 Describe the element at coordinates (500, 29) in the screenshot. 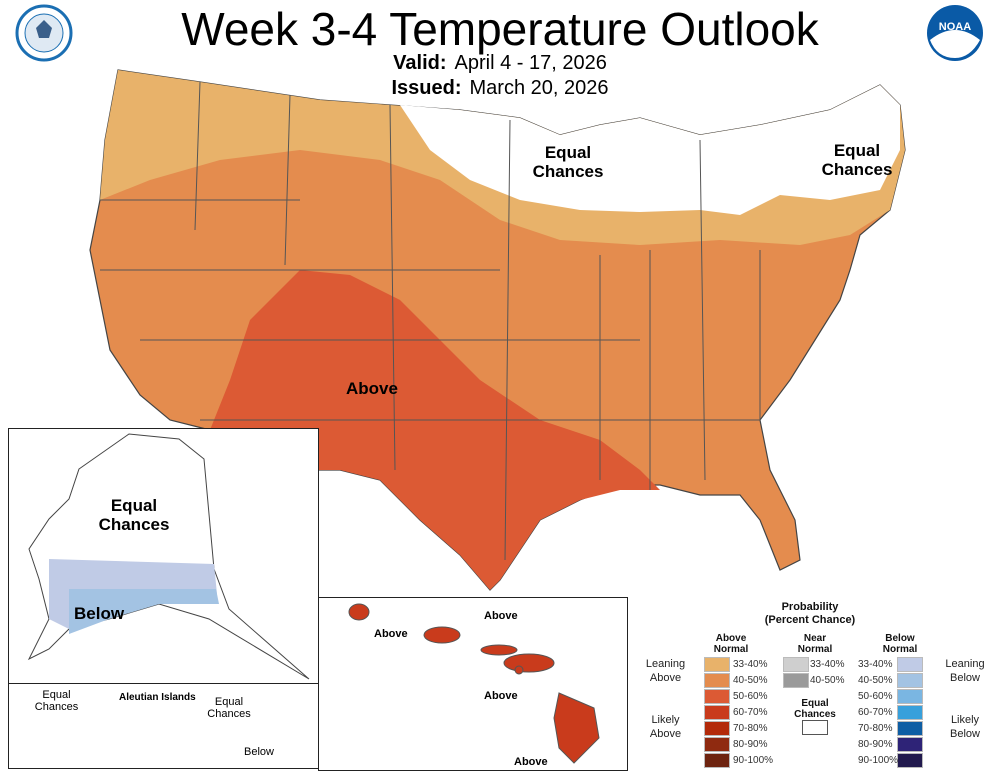

I see `page-title: Week 3-4 Temperature Outlook` at that location.